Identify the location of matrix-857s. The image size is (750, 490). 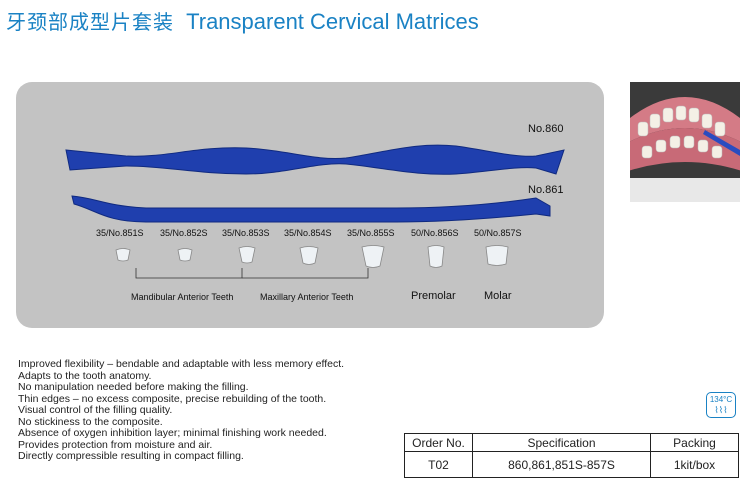
(497, 255).